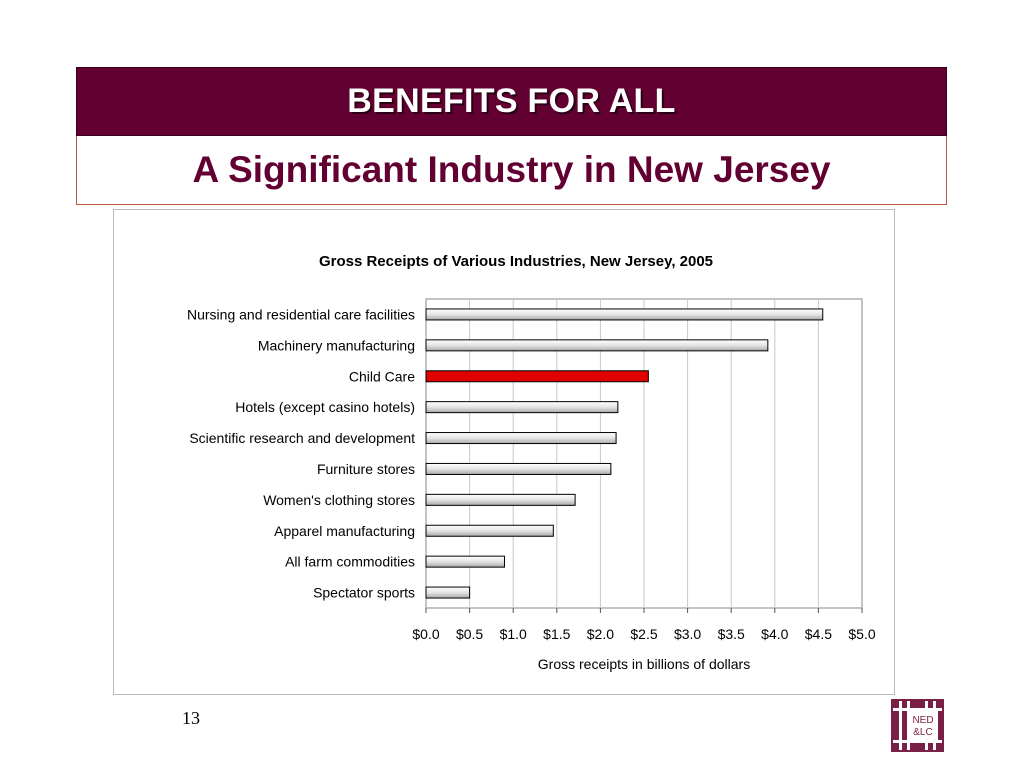  Describe the element at coordinates (301, 314) in the screenshot. I see `category-label: Nursing and residential care facilities` at that location.